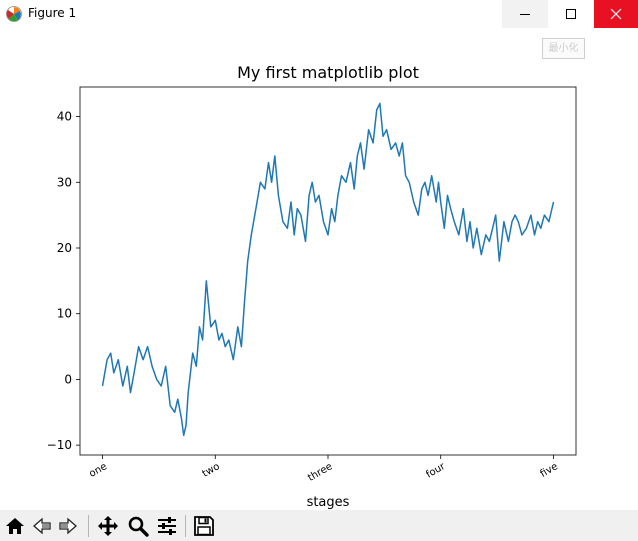 This screenshot has height=541, width=638. I want to click on minimize-icon, so click(525, 14).